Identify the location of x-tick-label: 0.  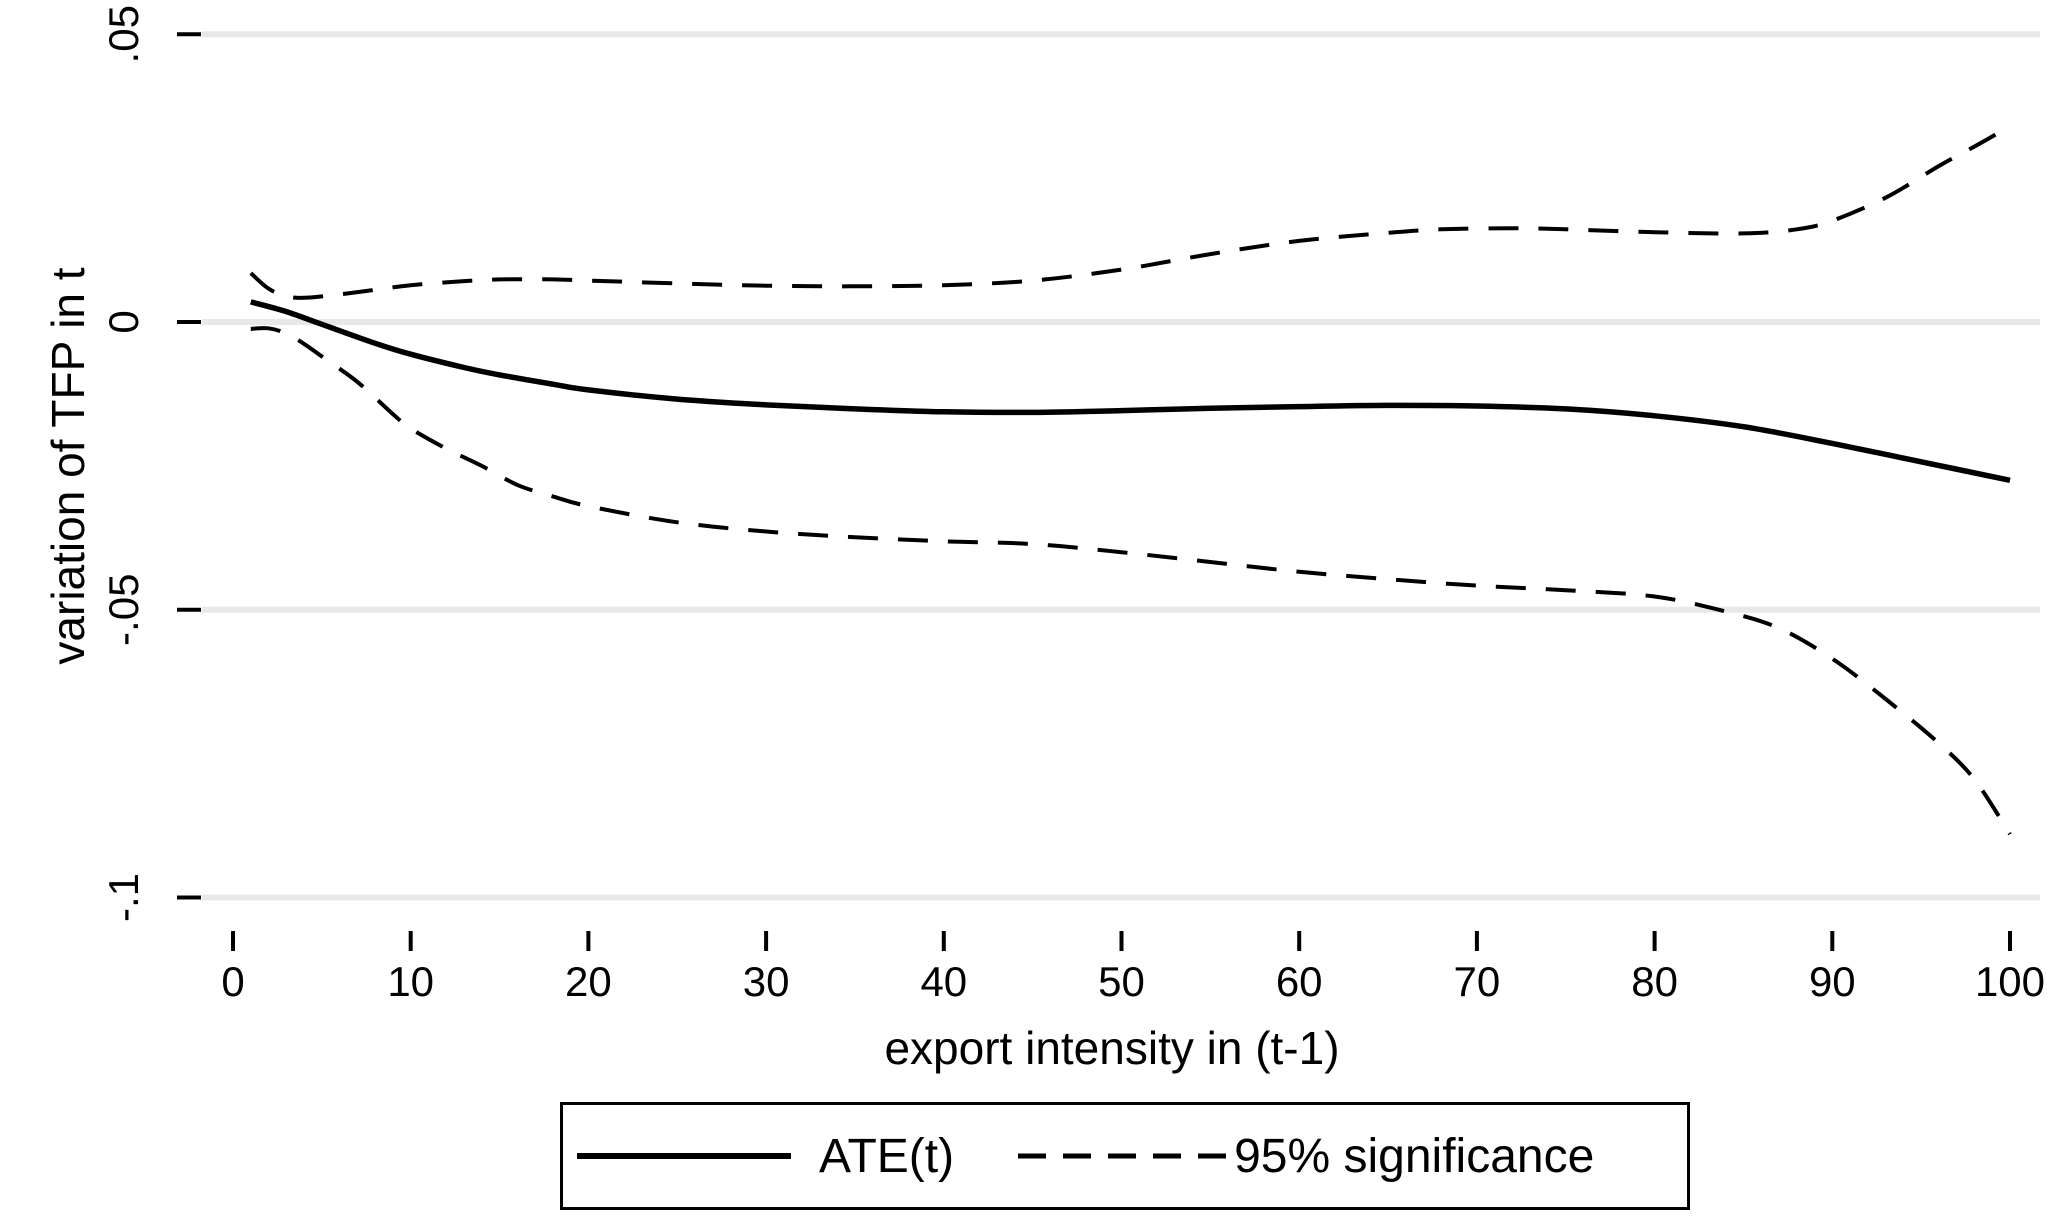
(232, 981).